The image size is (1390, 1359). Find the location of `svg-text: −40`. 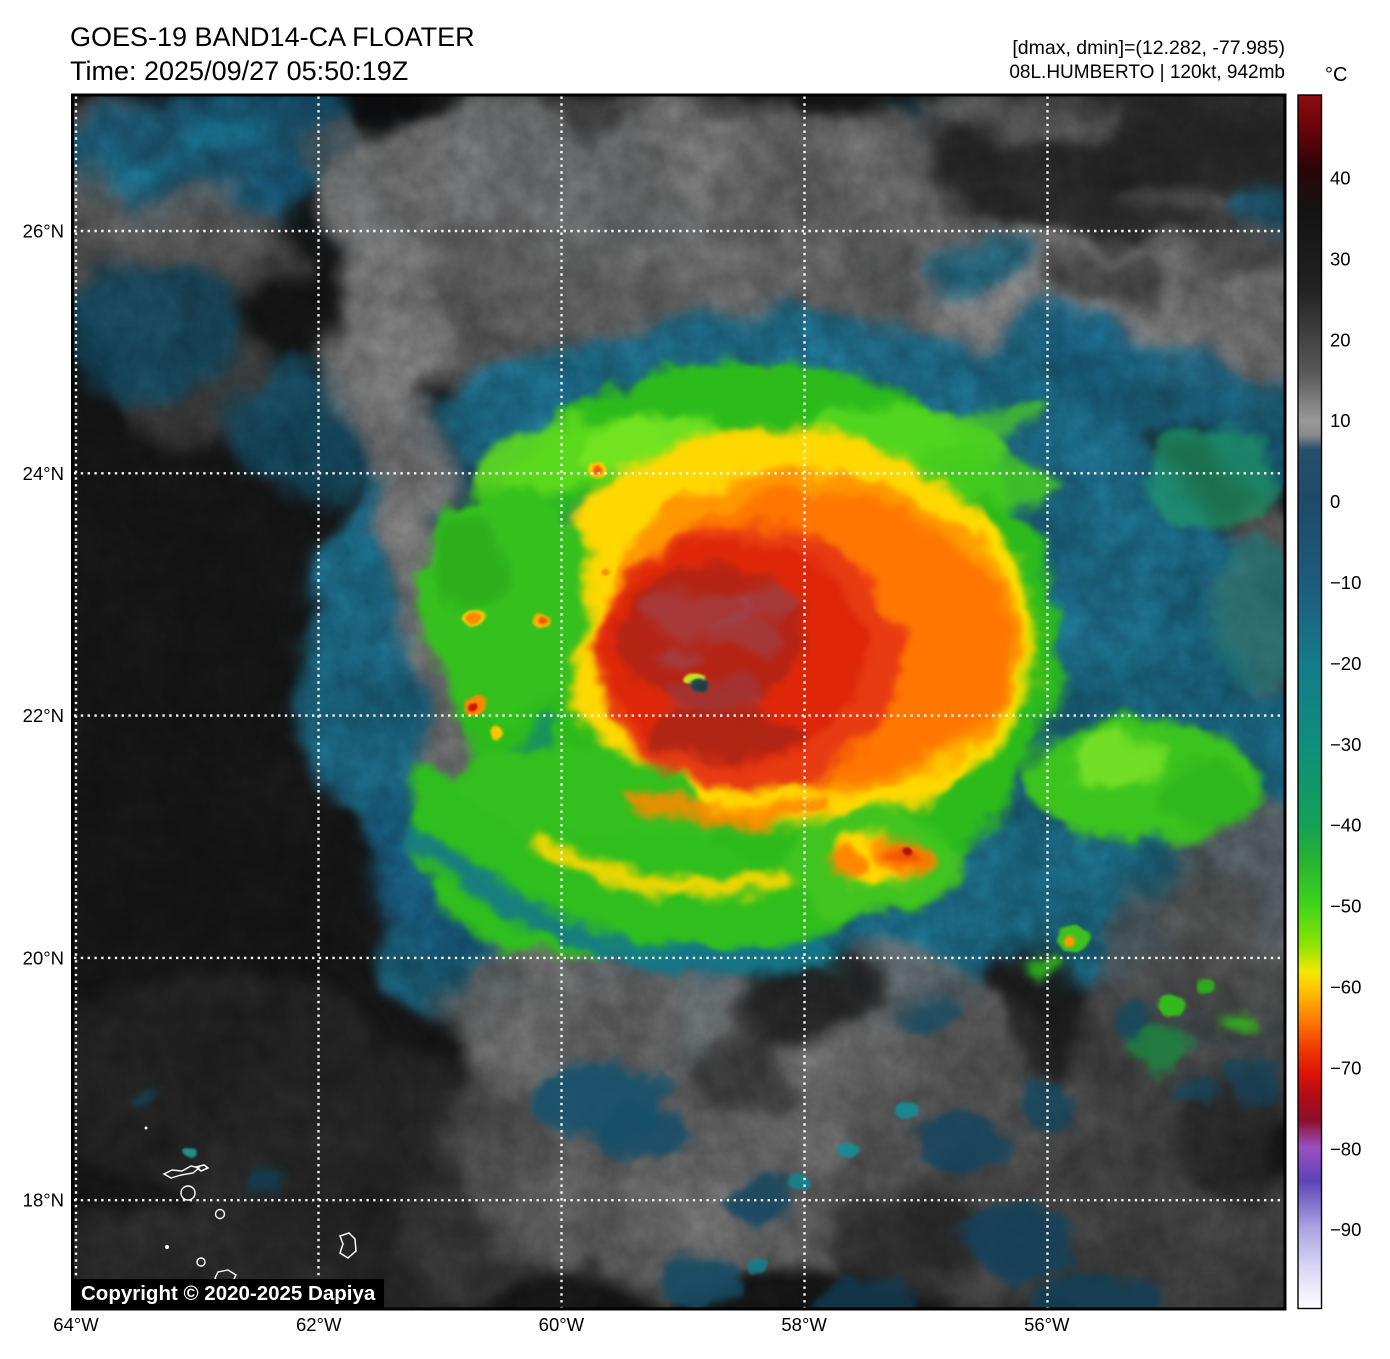

svg-text: −40 is located at coordinates (1345, 825).